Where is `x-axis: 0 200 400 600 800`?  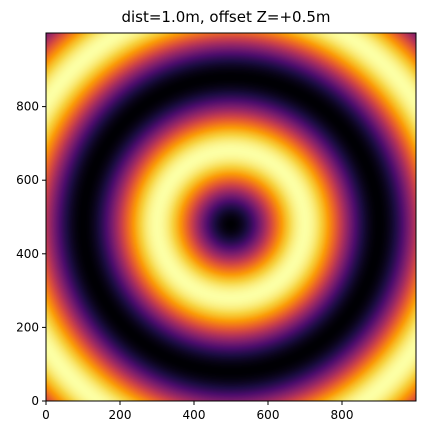 x-axis: 0 200 400 600 800 is located at coordinates (197, 411).